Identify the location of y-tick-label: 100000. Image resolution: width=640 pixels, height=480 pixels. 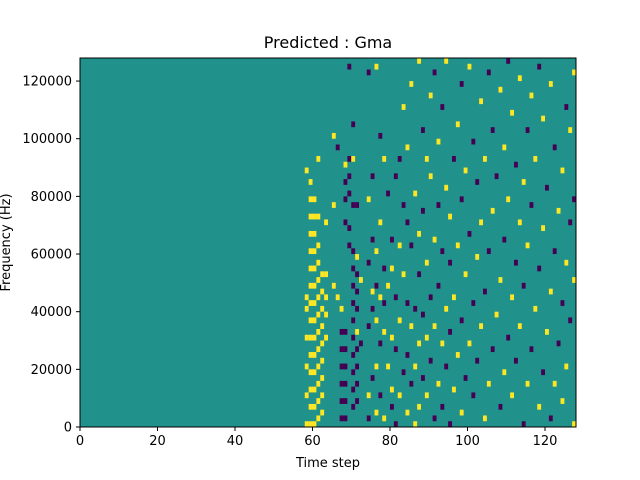
(47, 139).